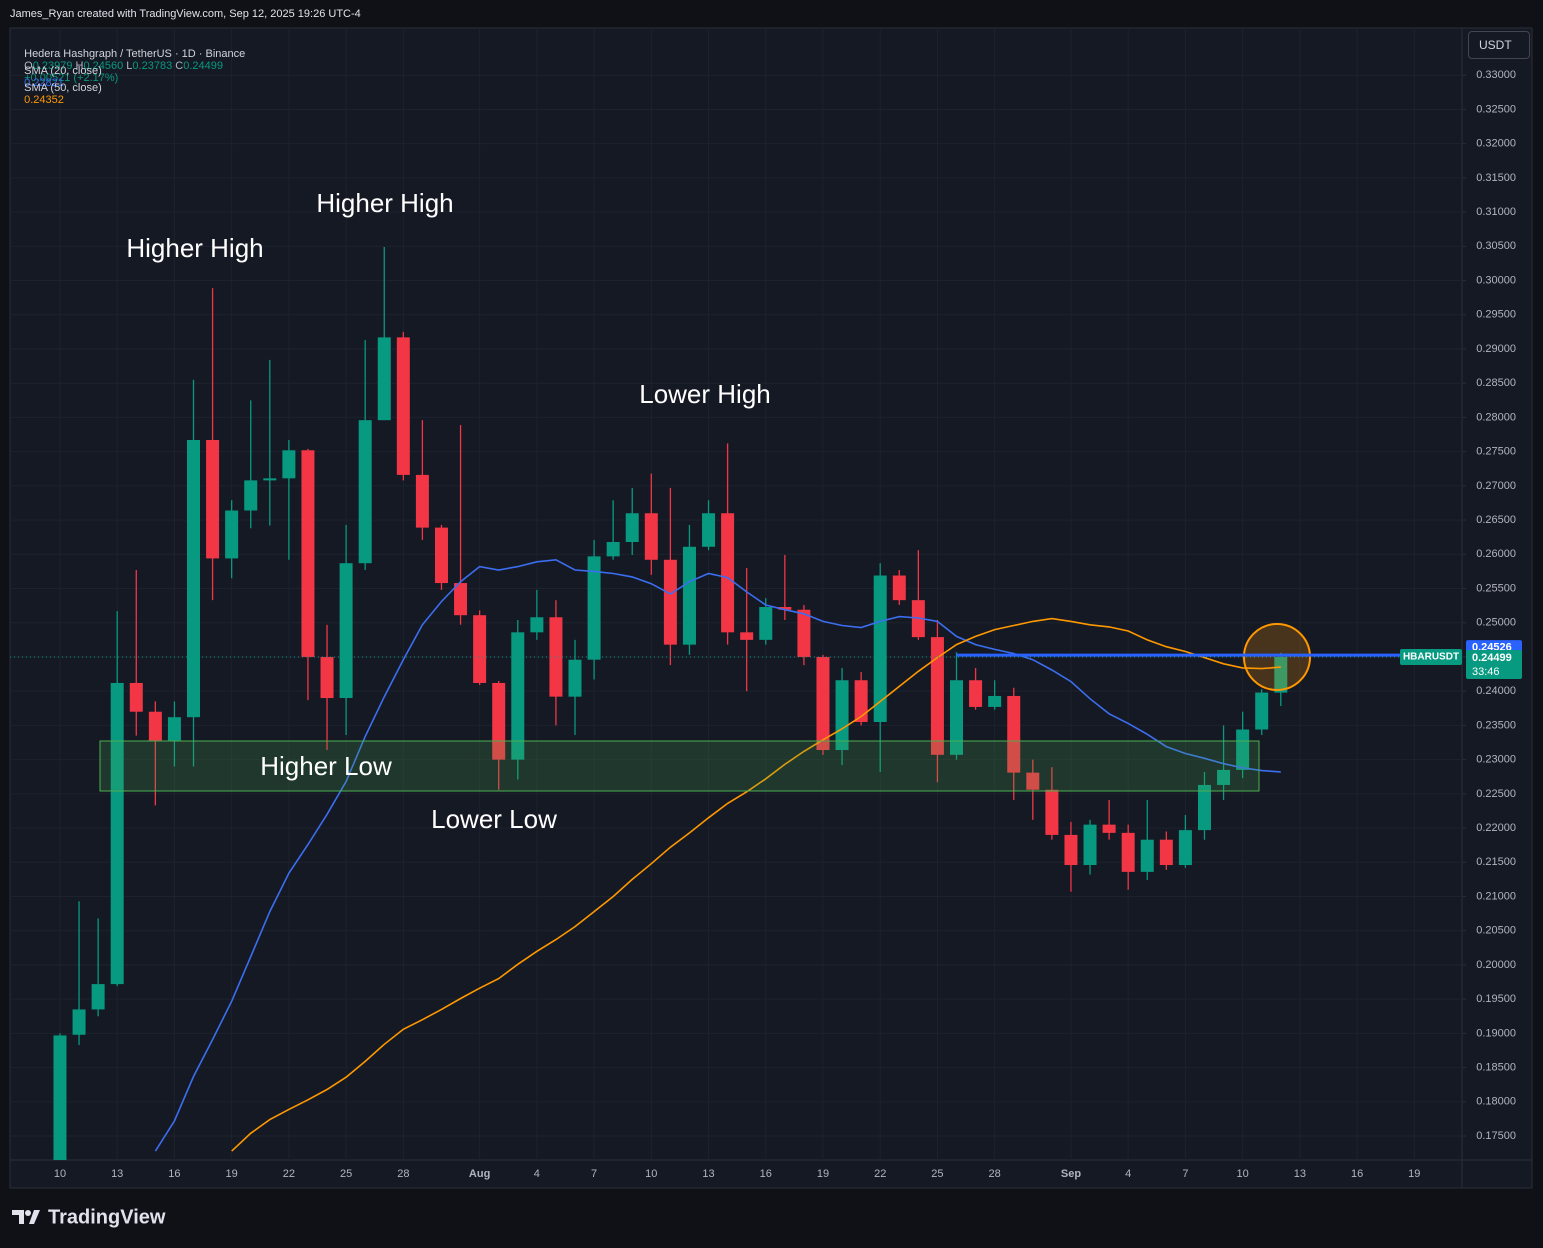 The image size is (1543, 1248). I want to click on y-tick-label: 0.31000, so click(1496, 212).